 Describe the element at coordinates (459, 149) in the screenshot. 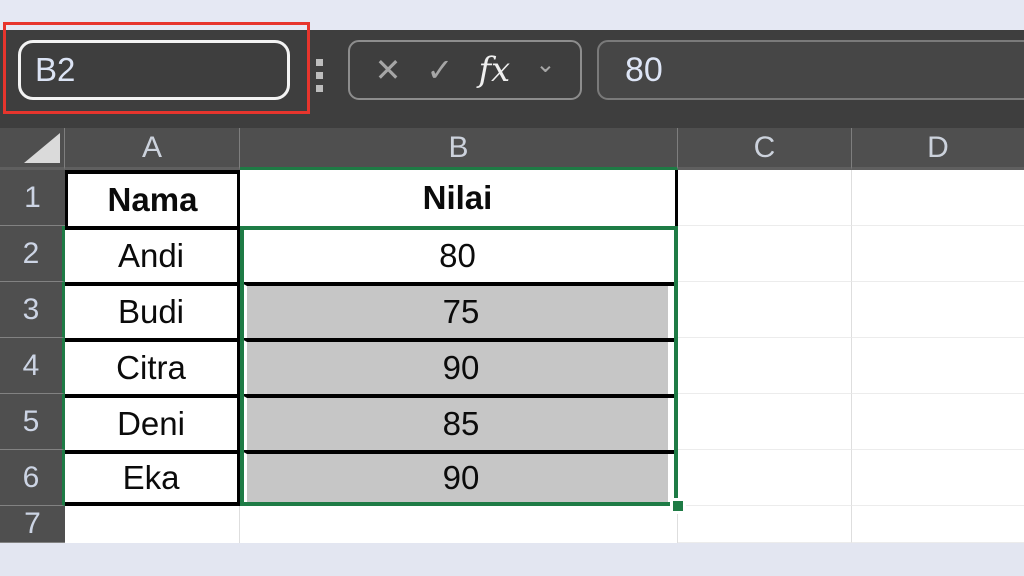

I see `column-header-B: B` at that location.